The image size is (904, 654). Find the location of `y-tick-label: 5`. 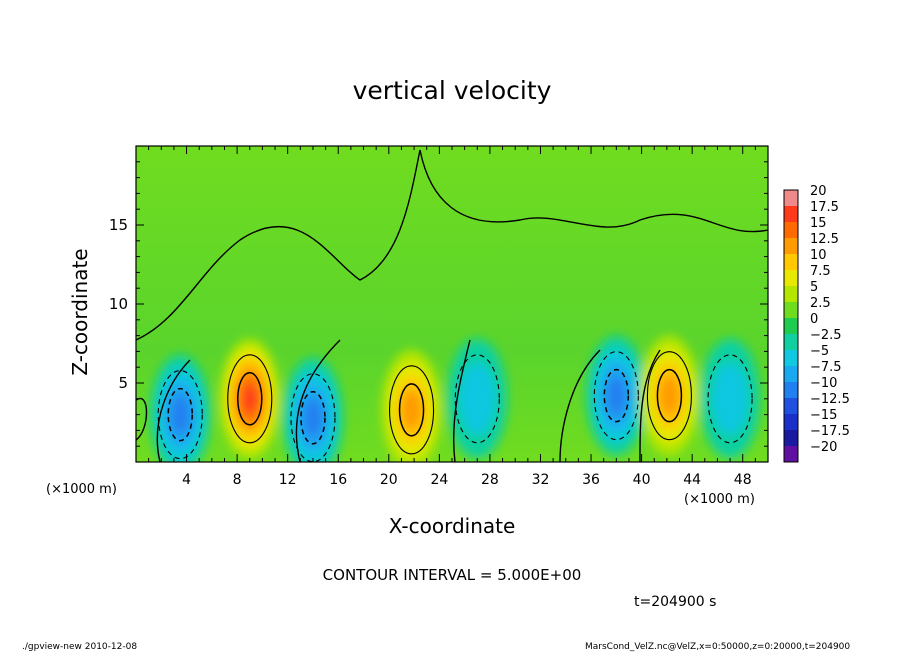

y-tick-label: 5 is located at coordinates (123, 383).